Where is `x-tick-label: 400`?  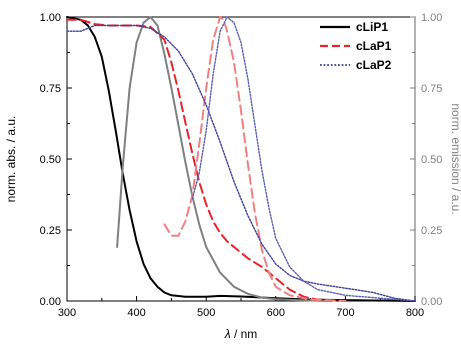 x-tick-label: 400 is located at coordinates (136, 313).